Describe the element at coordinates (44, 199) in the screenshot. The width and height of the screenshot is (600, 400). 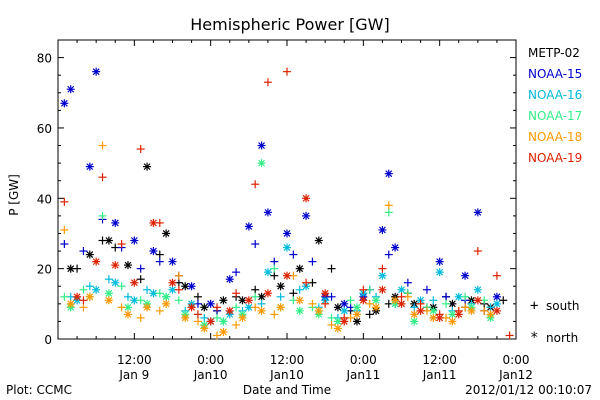
I see `y-tick-label: 40` at that location.